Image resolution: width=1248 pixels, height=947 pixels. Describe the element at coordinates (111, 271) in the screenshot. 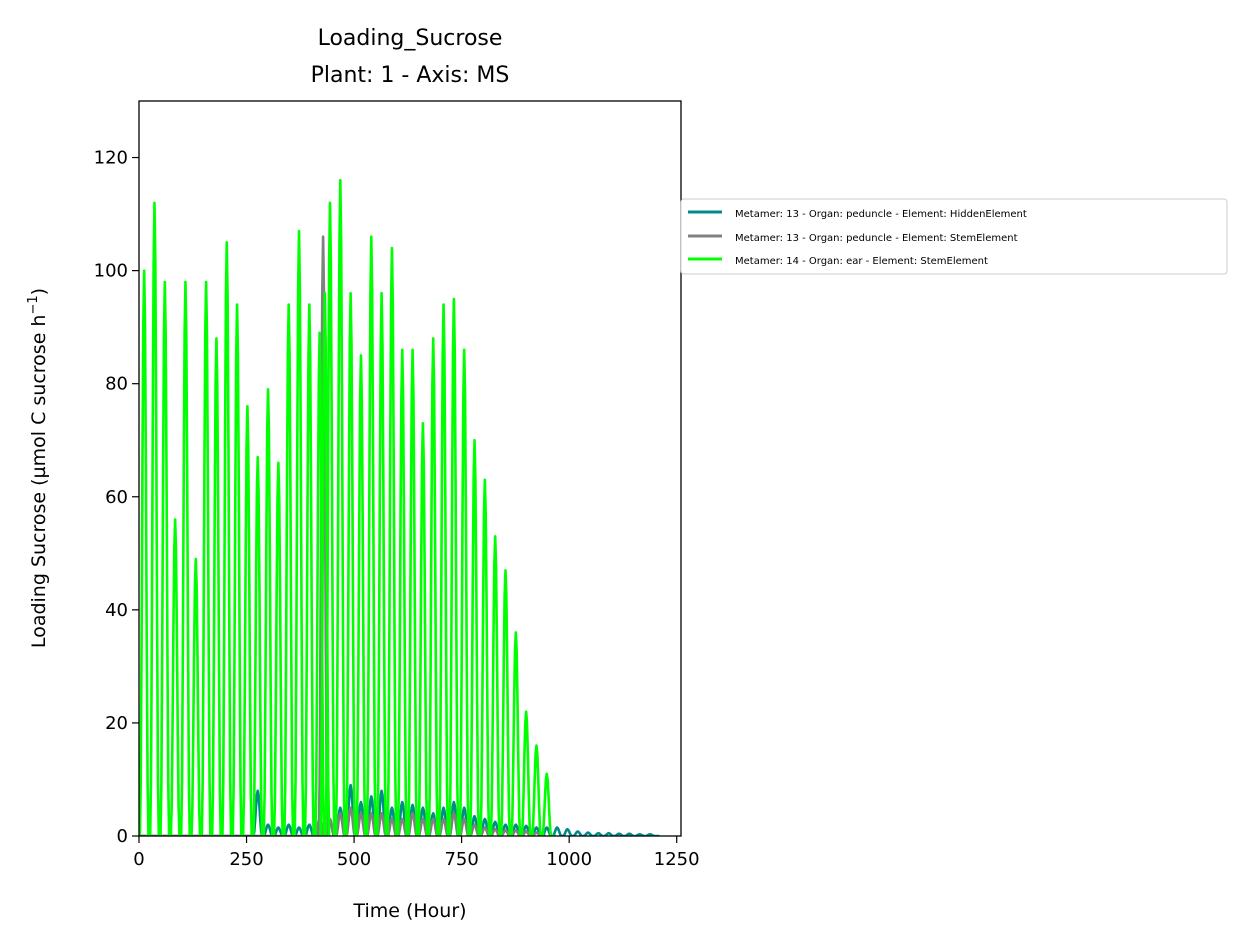

I see `y-tick-label: 100` at that location.